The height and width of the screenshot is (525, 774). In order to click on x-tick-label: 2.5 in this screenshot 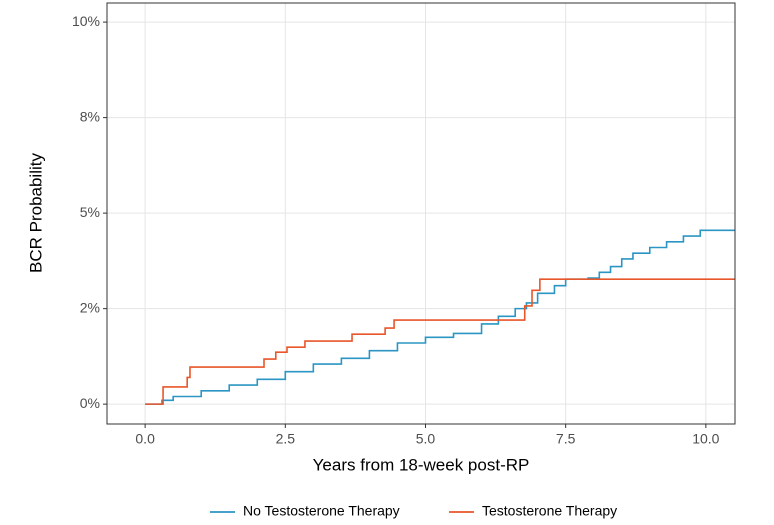, I will do `click(286, 439)`.